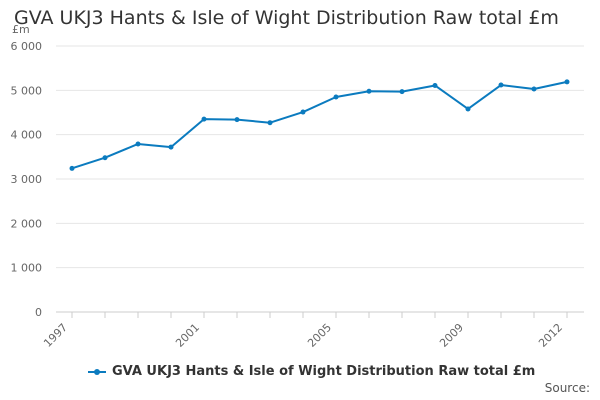 This screenshot has width=600, height=400. Describe the element at coordinates (55, 335) in the screenshot. I see `x-tick-label: 1997` at that location.